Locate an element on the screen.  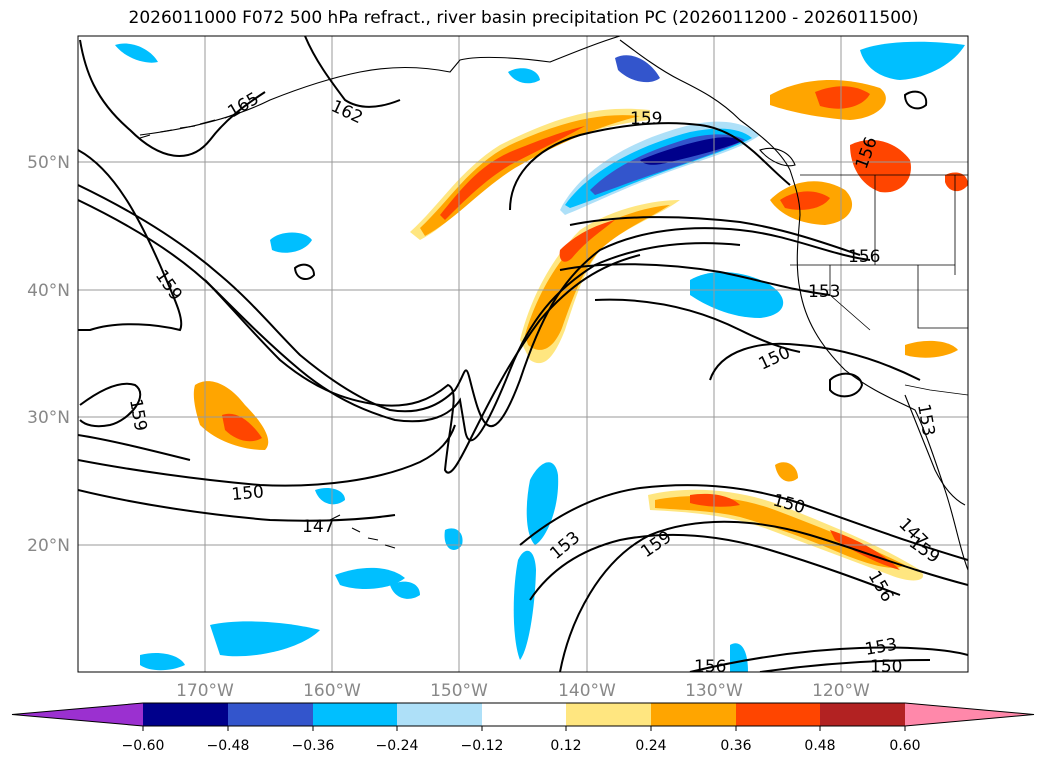
positive-band-tropical-core is located at coordinates (780, 532).